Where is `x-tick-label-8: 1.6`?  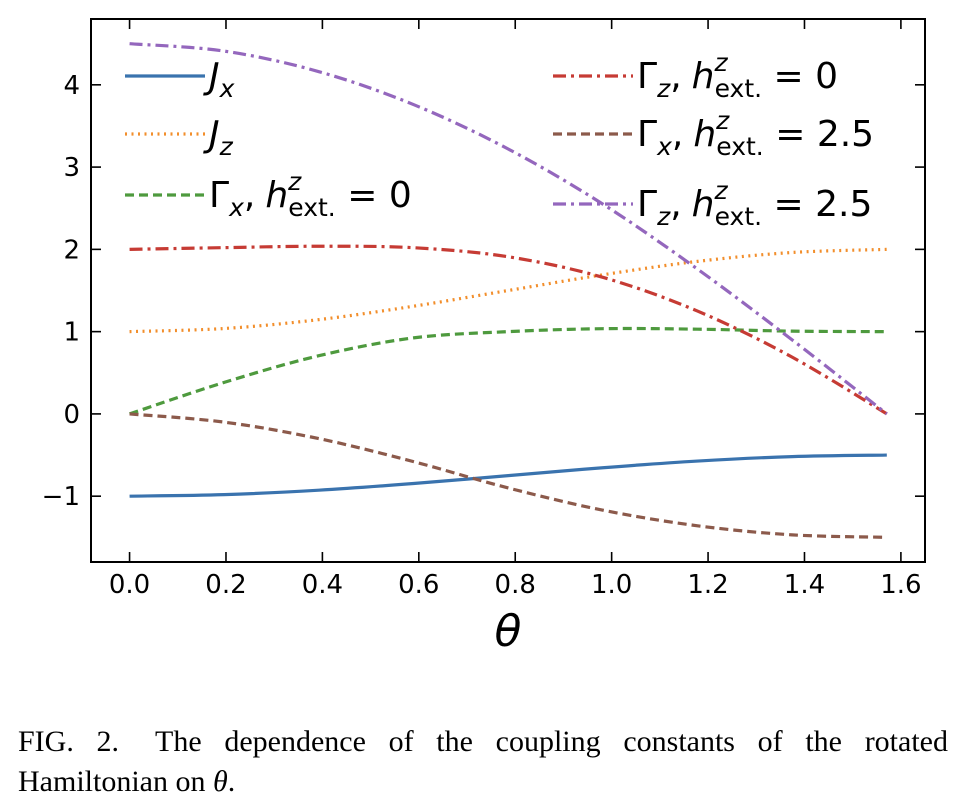
x-tick-label-8: 1.6 is located at coordinates (900, 585).